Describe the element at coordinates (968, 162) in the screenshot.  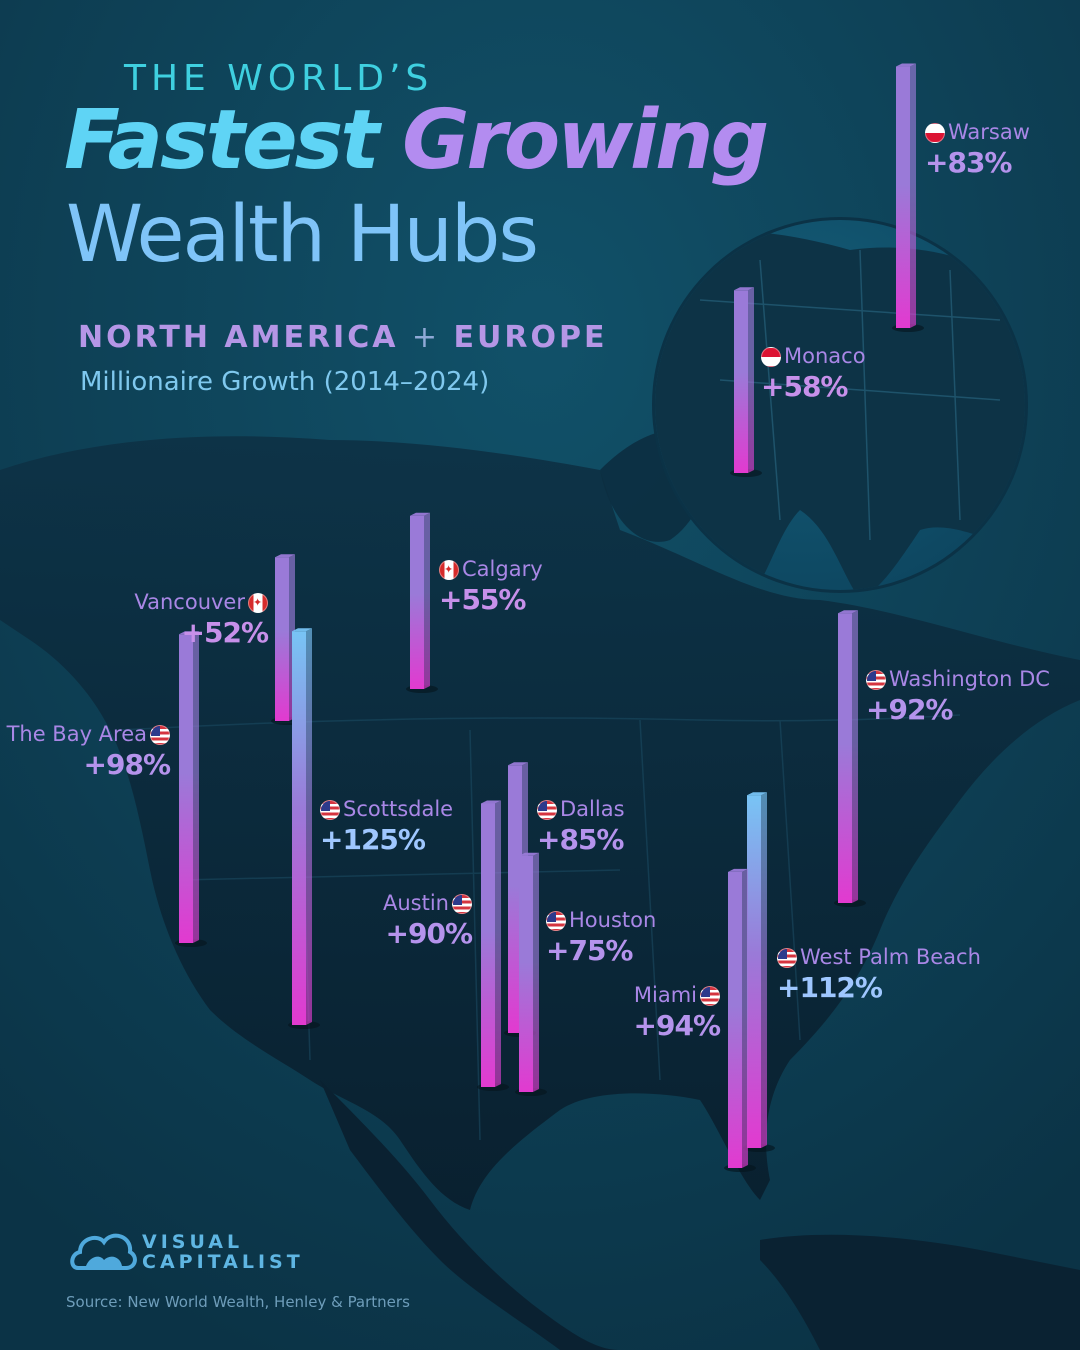
I see `growth-value: +83%` at that location.